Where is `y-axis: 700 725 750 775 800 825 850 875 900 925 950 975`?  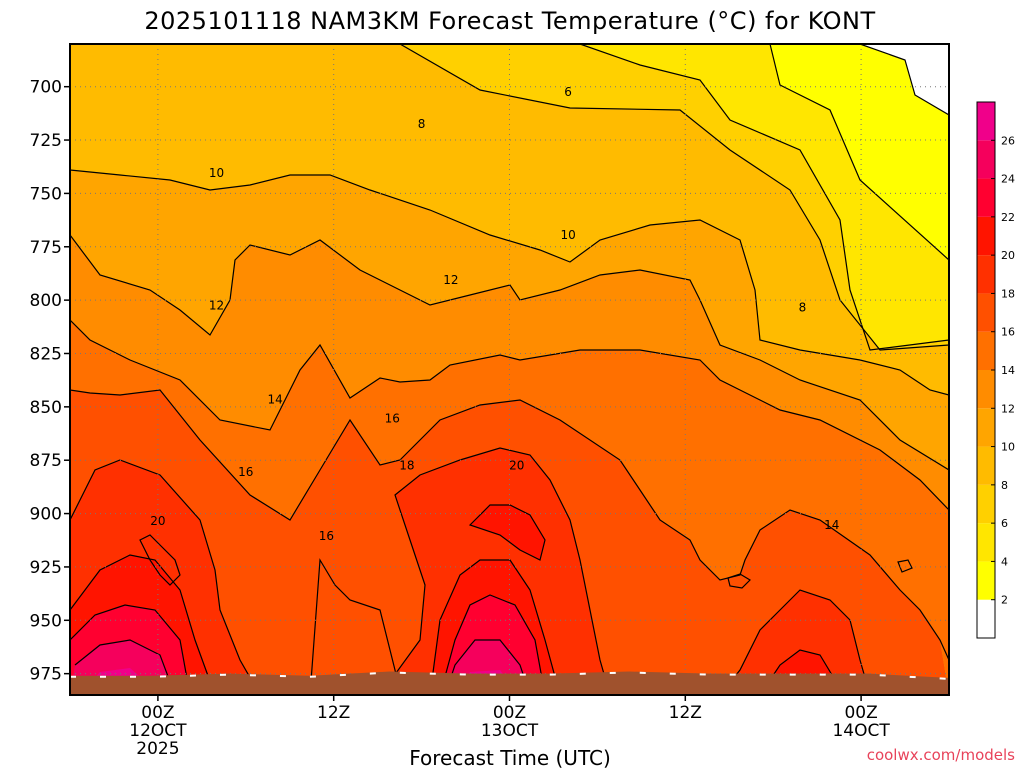 y-axis: 700 725 750 775 800 825 850 875 900 925 950 975 is located at coordinates (50, 381).